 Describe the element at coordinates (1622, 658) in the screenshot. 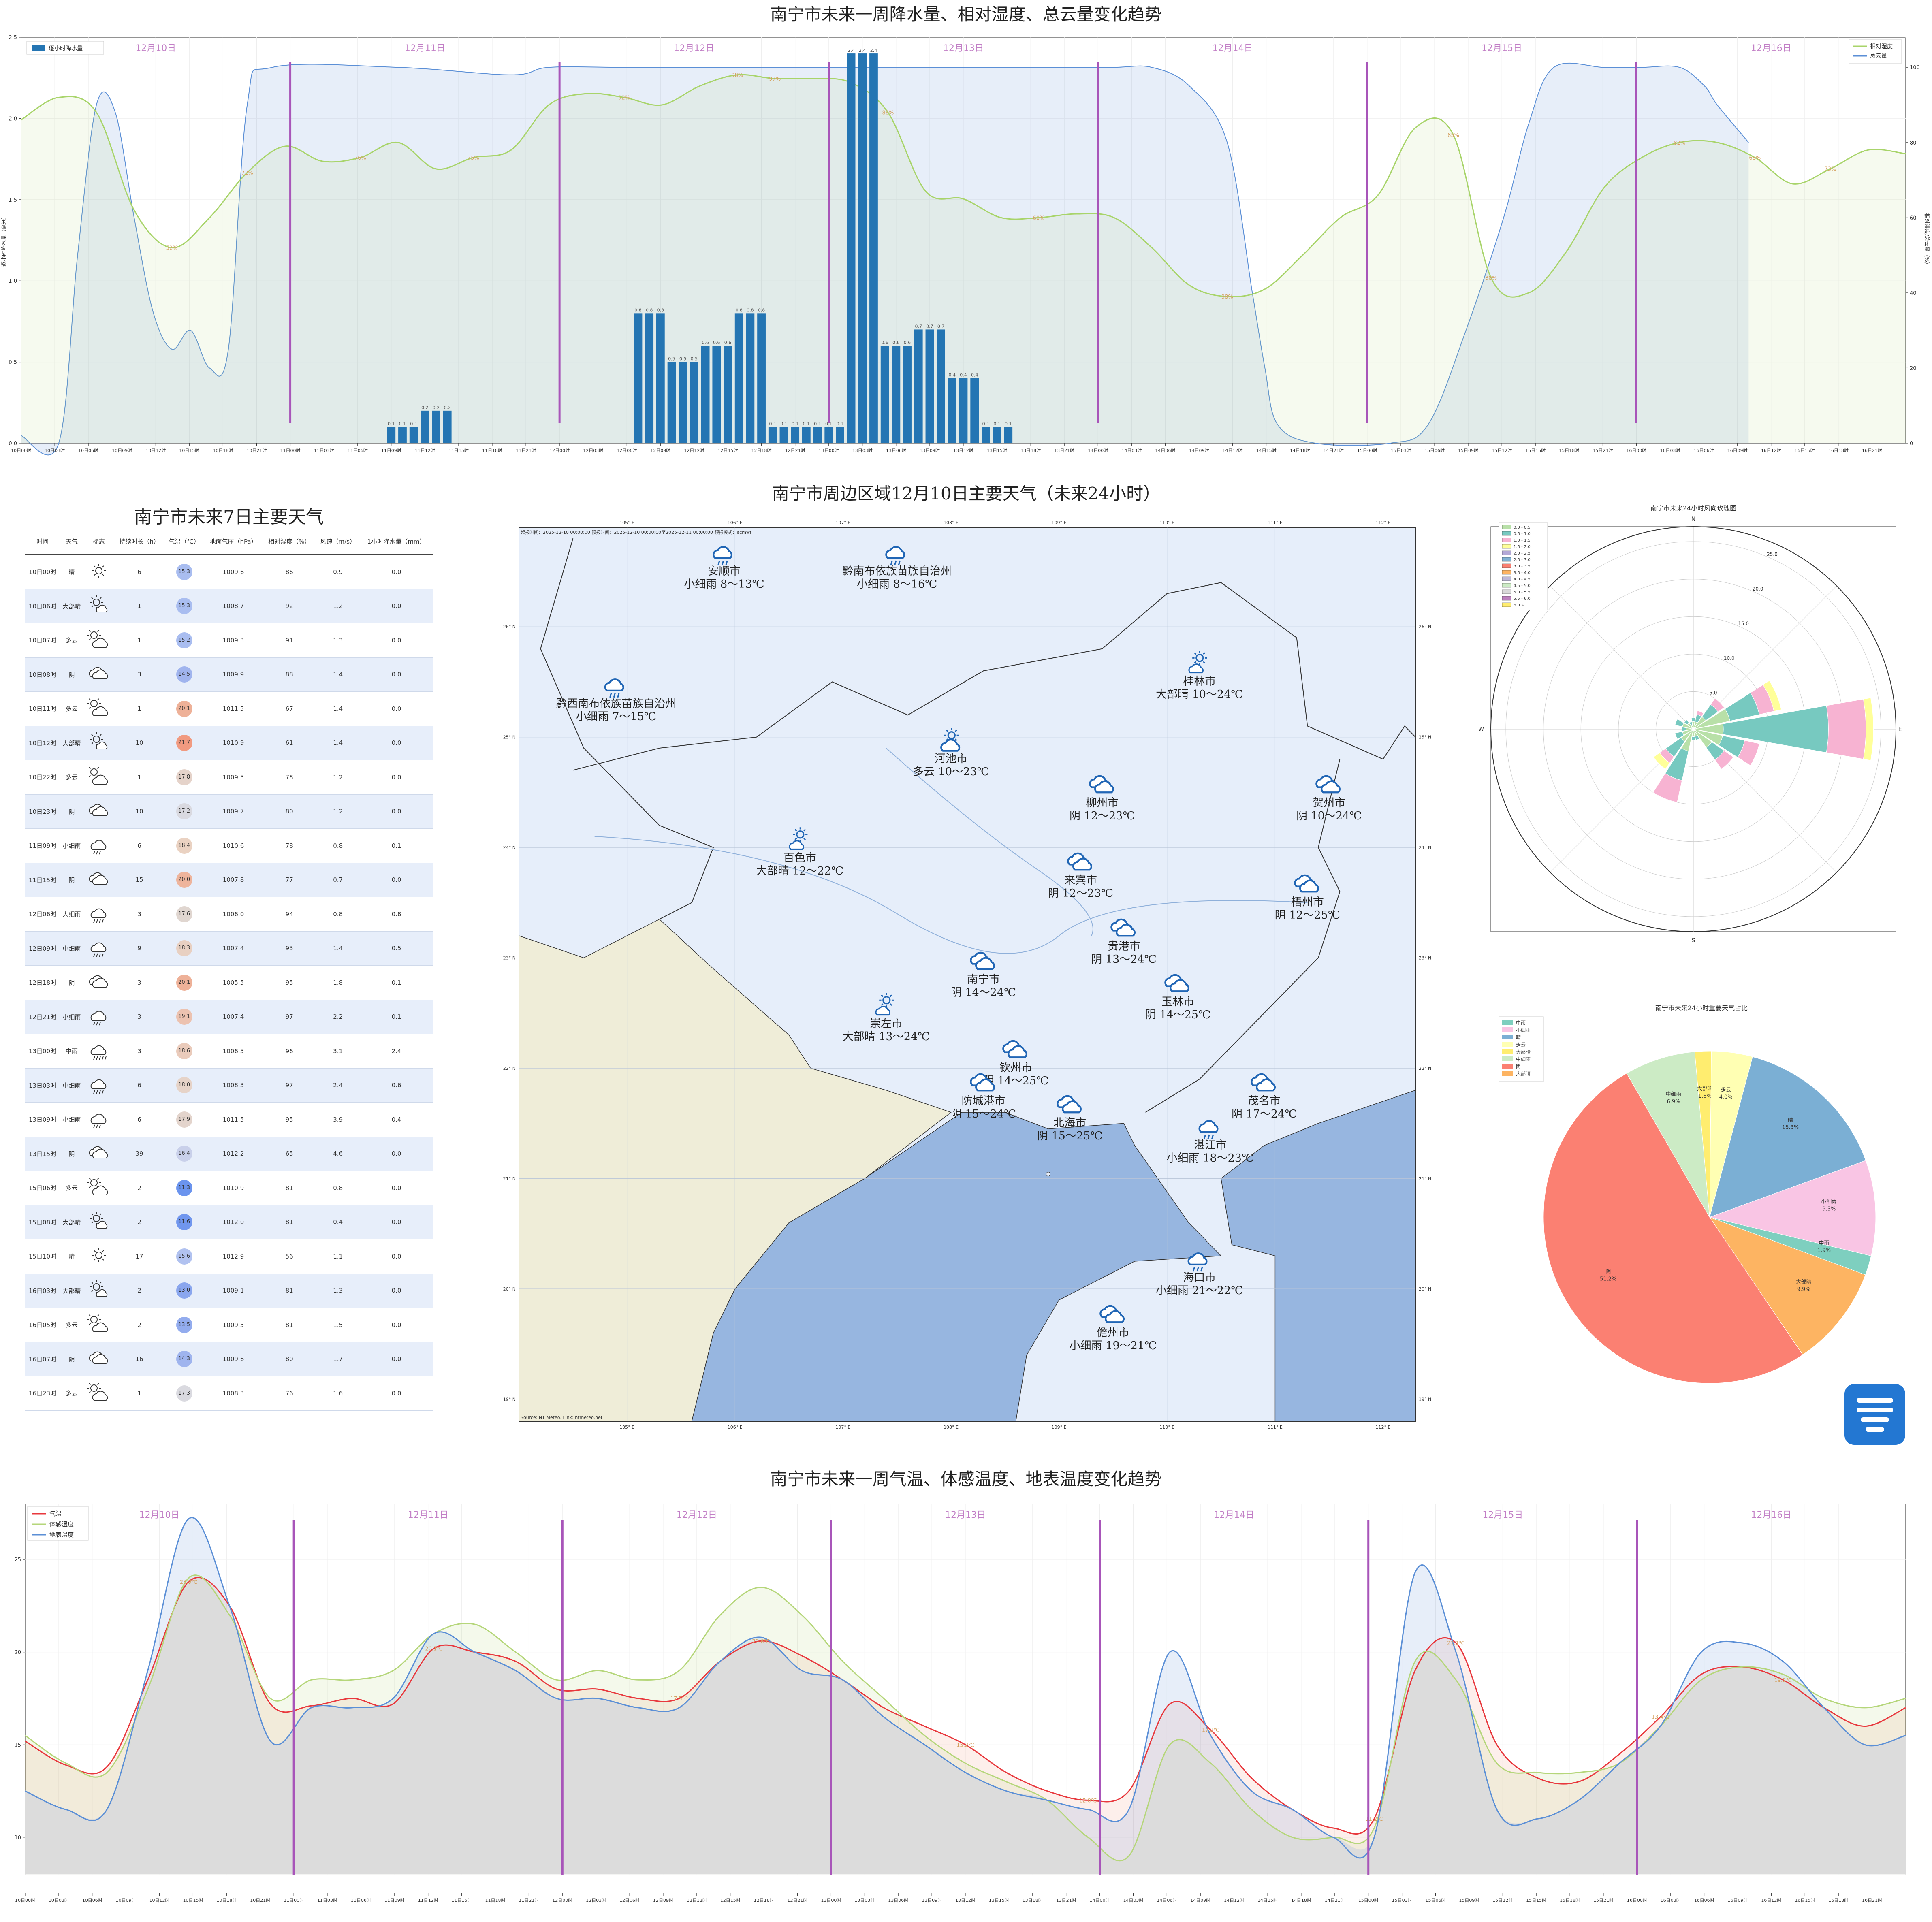

I see `rose-spoke` at that location.